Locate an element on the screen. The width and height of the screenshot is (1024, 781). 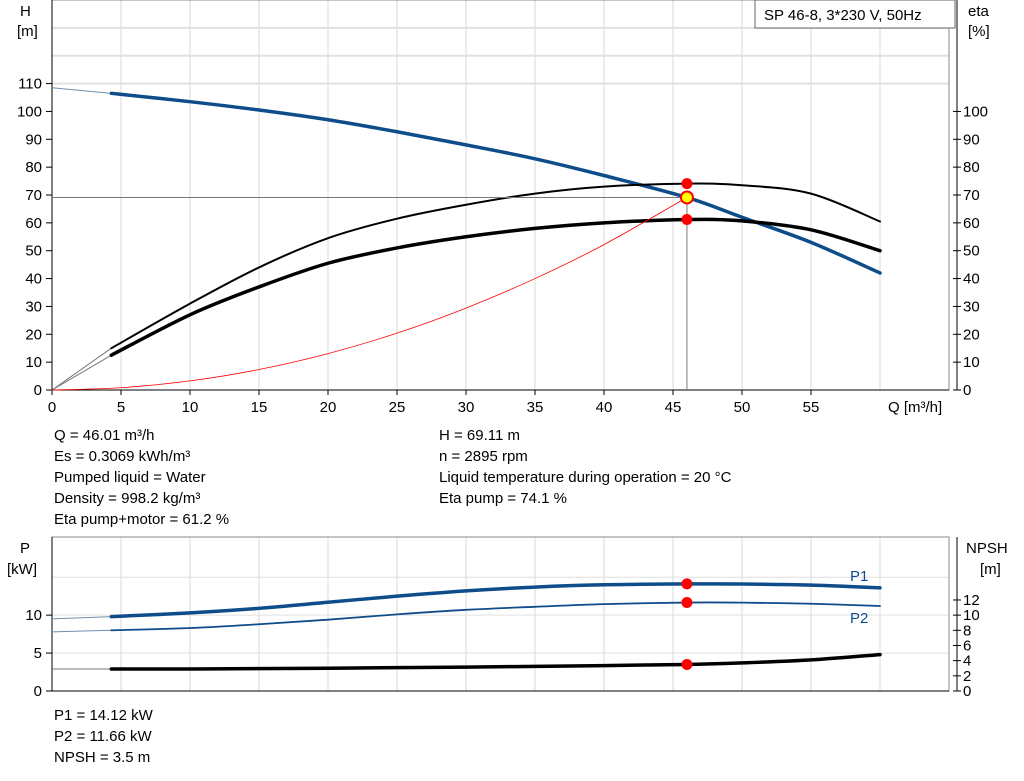
info-eta-pump-motor: Eta pump+motor = 61.2 % is located at coordinates (142, 519).